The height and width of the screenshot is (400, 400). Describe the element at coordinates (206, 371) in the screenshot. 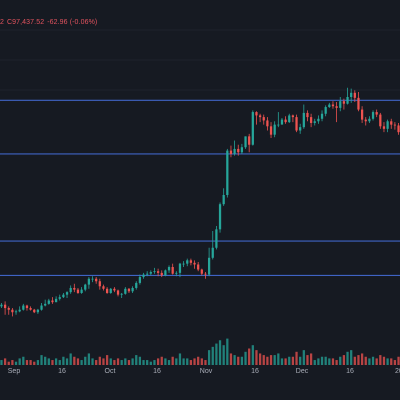

I see `x-tick-label: Nov` at that location.